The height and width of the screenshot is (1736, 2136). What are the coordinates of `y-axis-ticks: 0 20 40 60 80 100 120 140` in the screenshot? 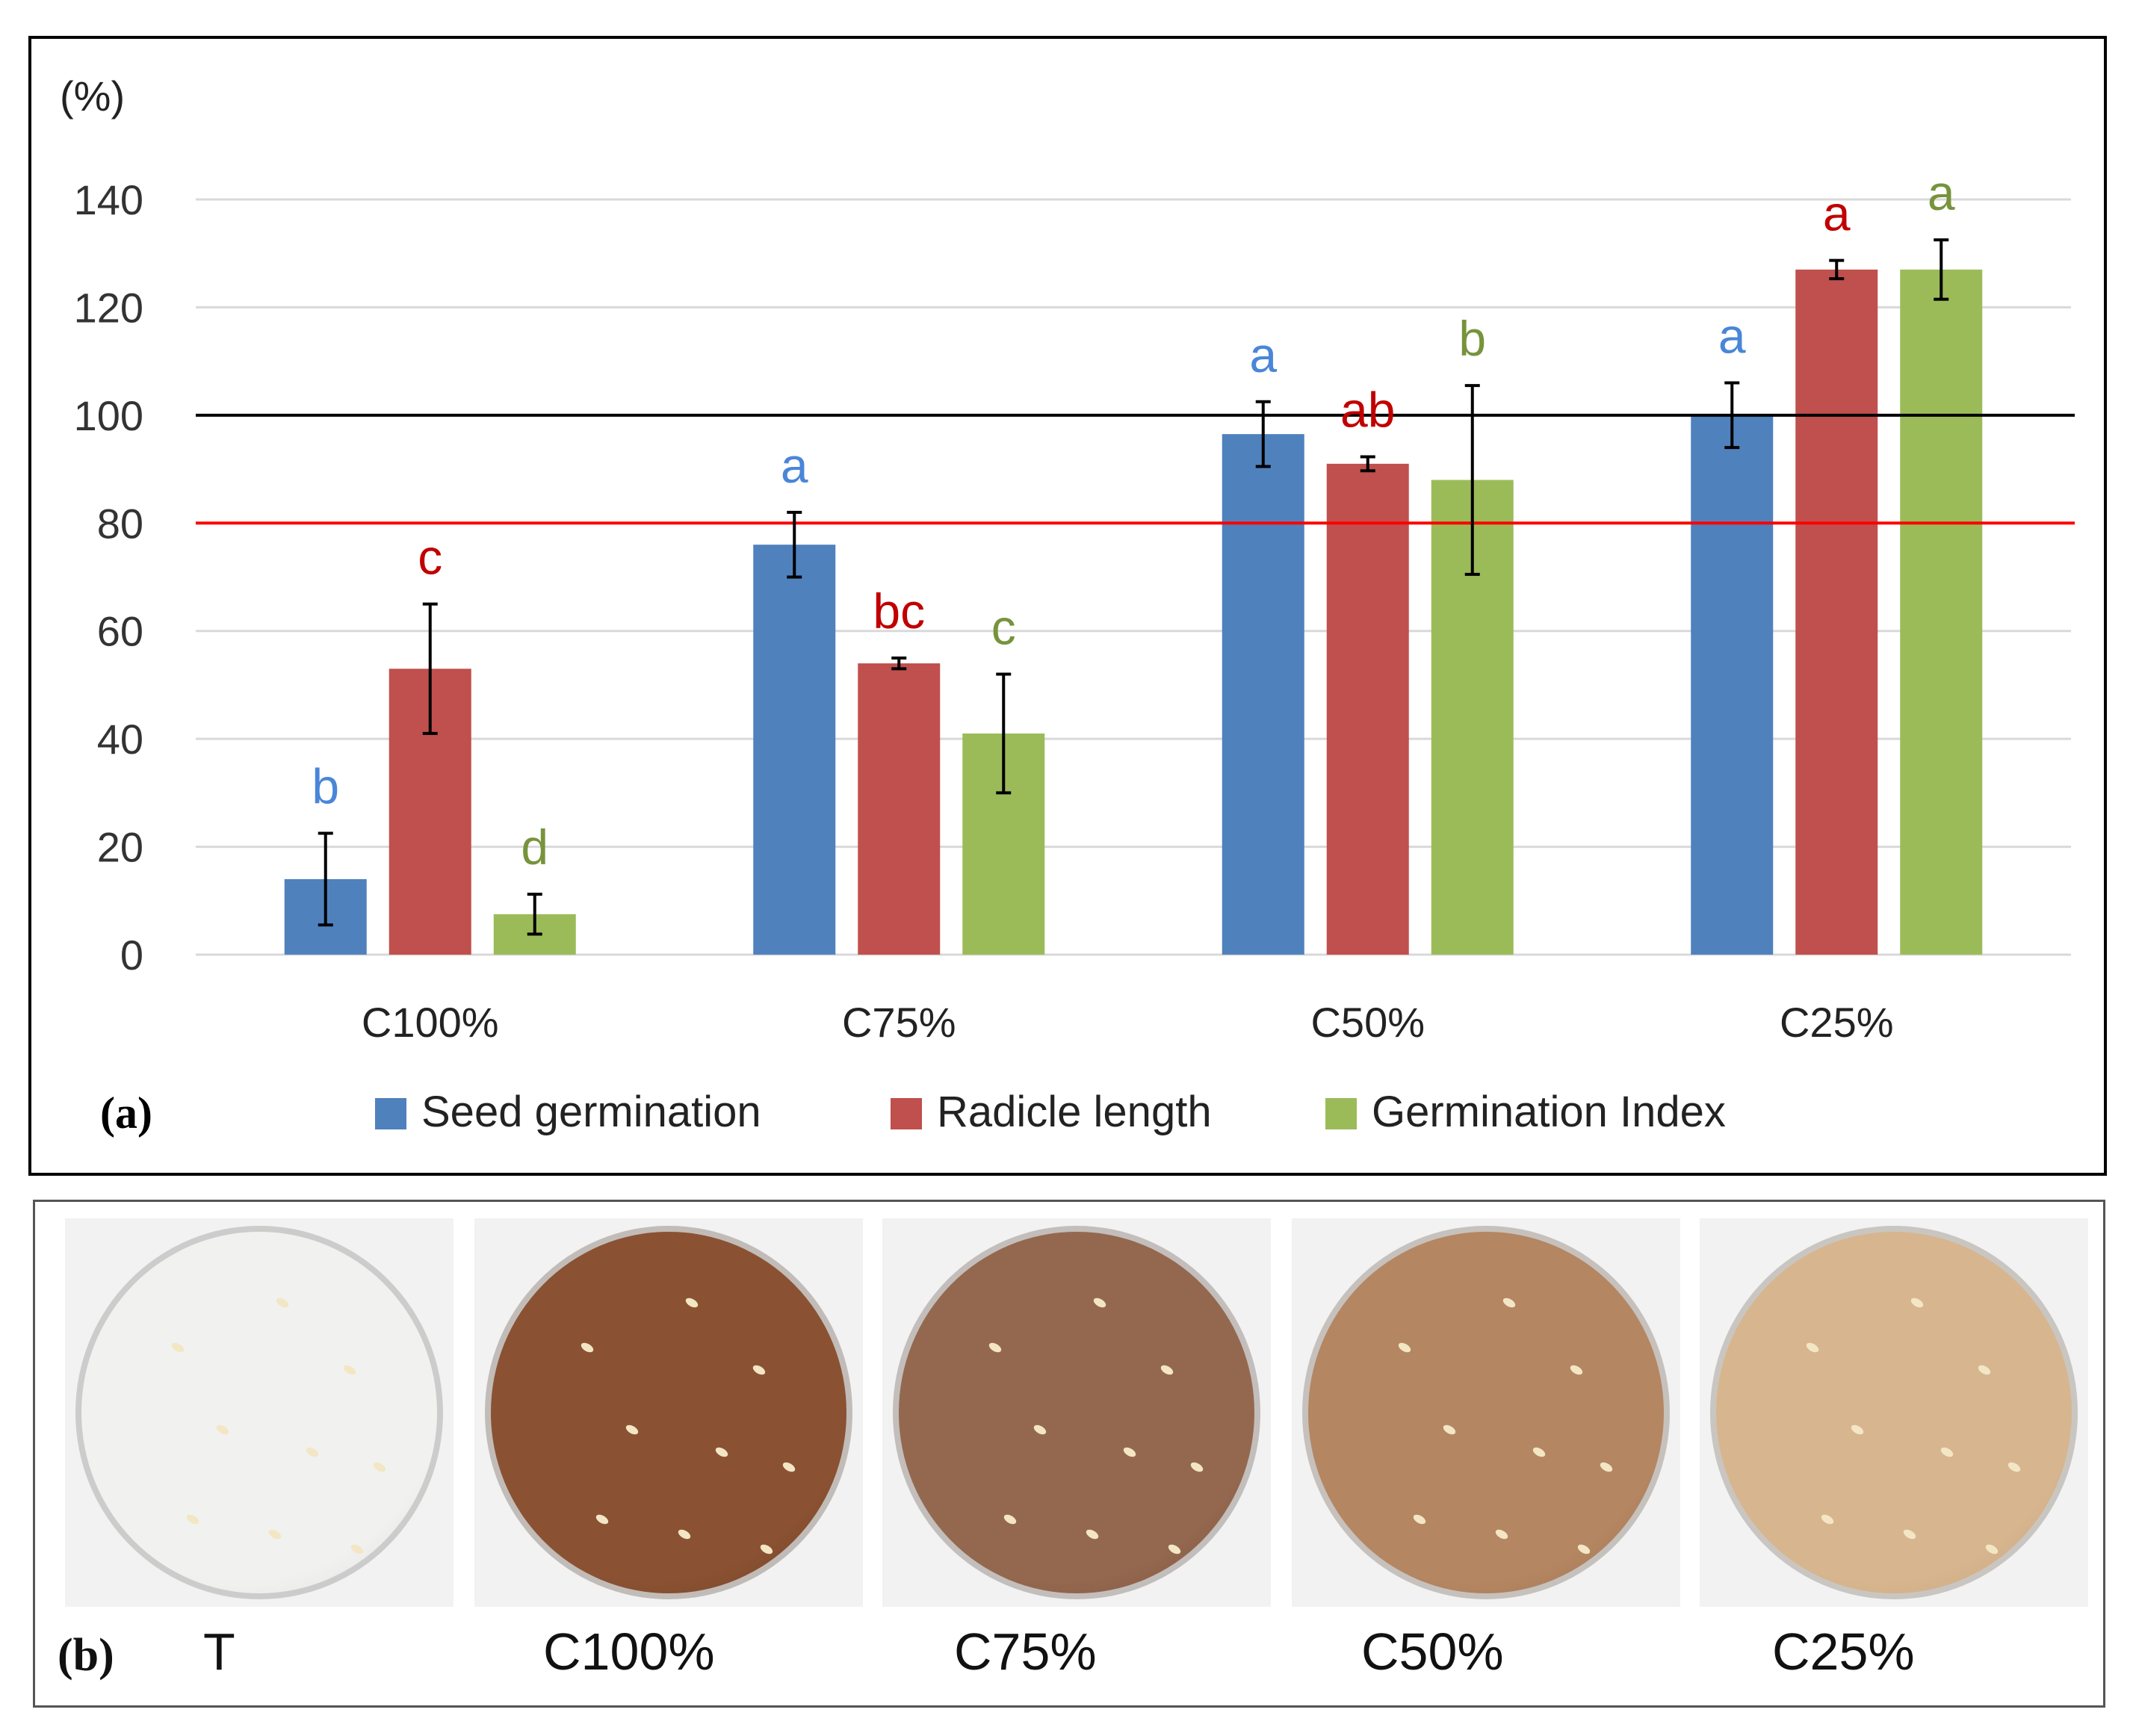 It's located at (109, 577).